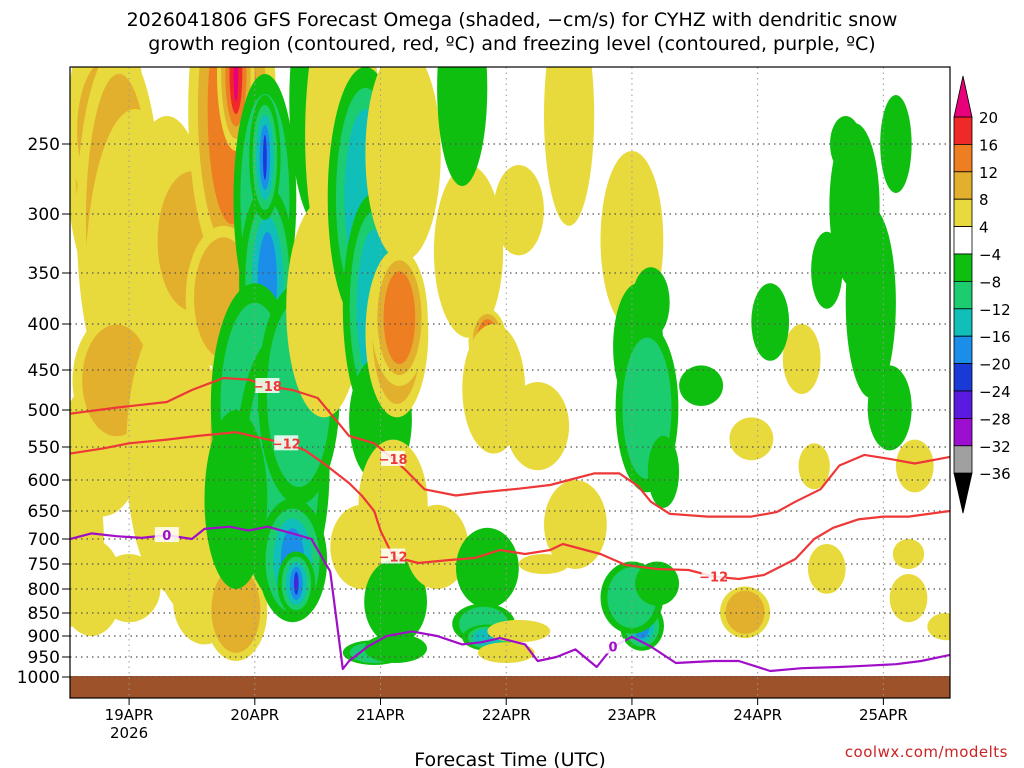 This screenshot has width=1024, height=768. What do you see at coordinates (129, 715) in the screenshot?
I see `x-tick-label-0: 19APR` at bounding box center [129, 715].